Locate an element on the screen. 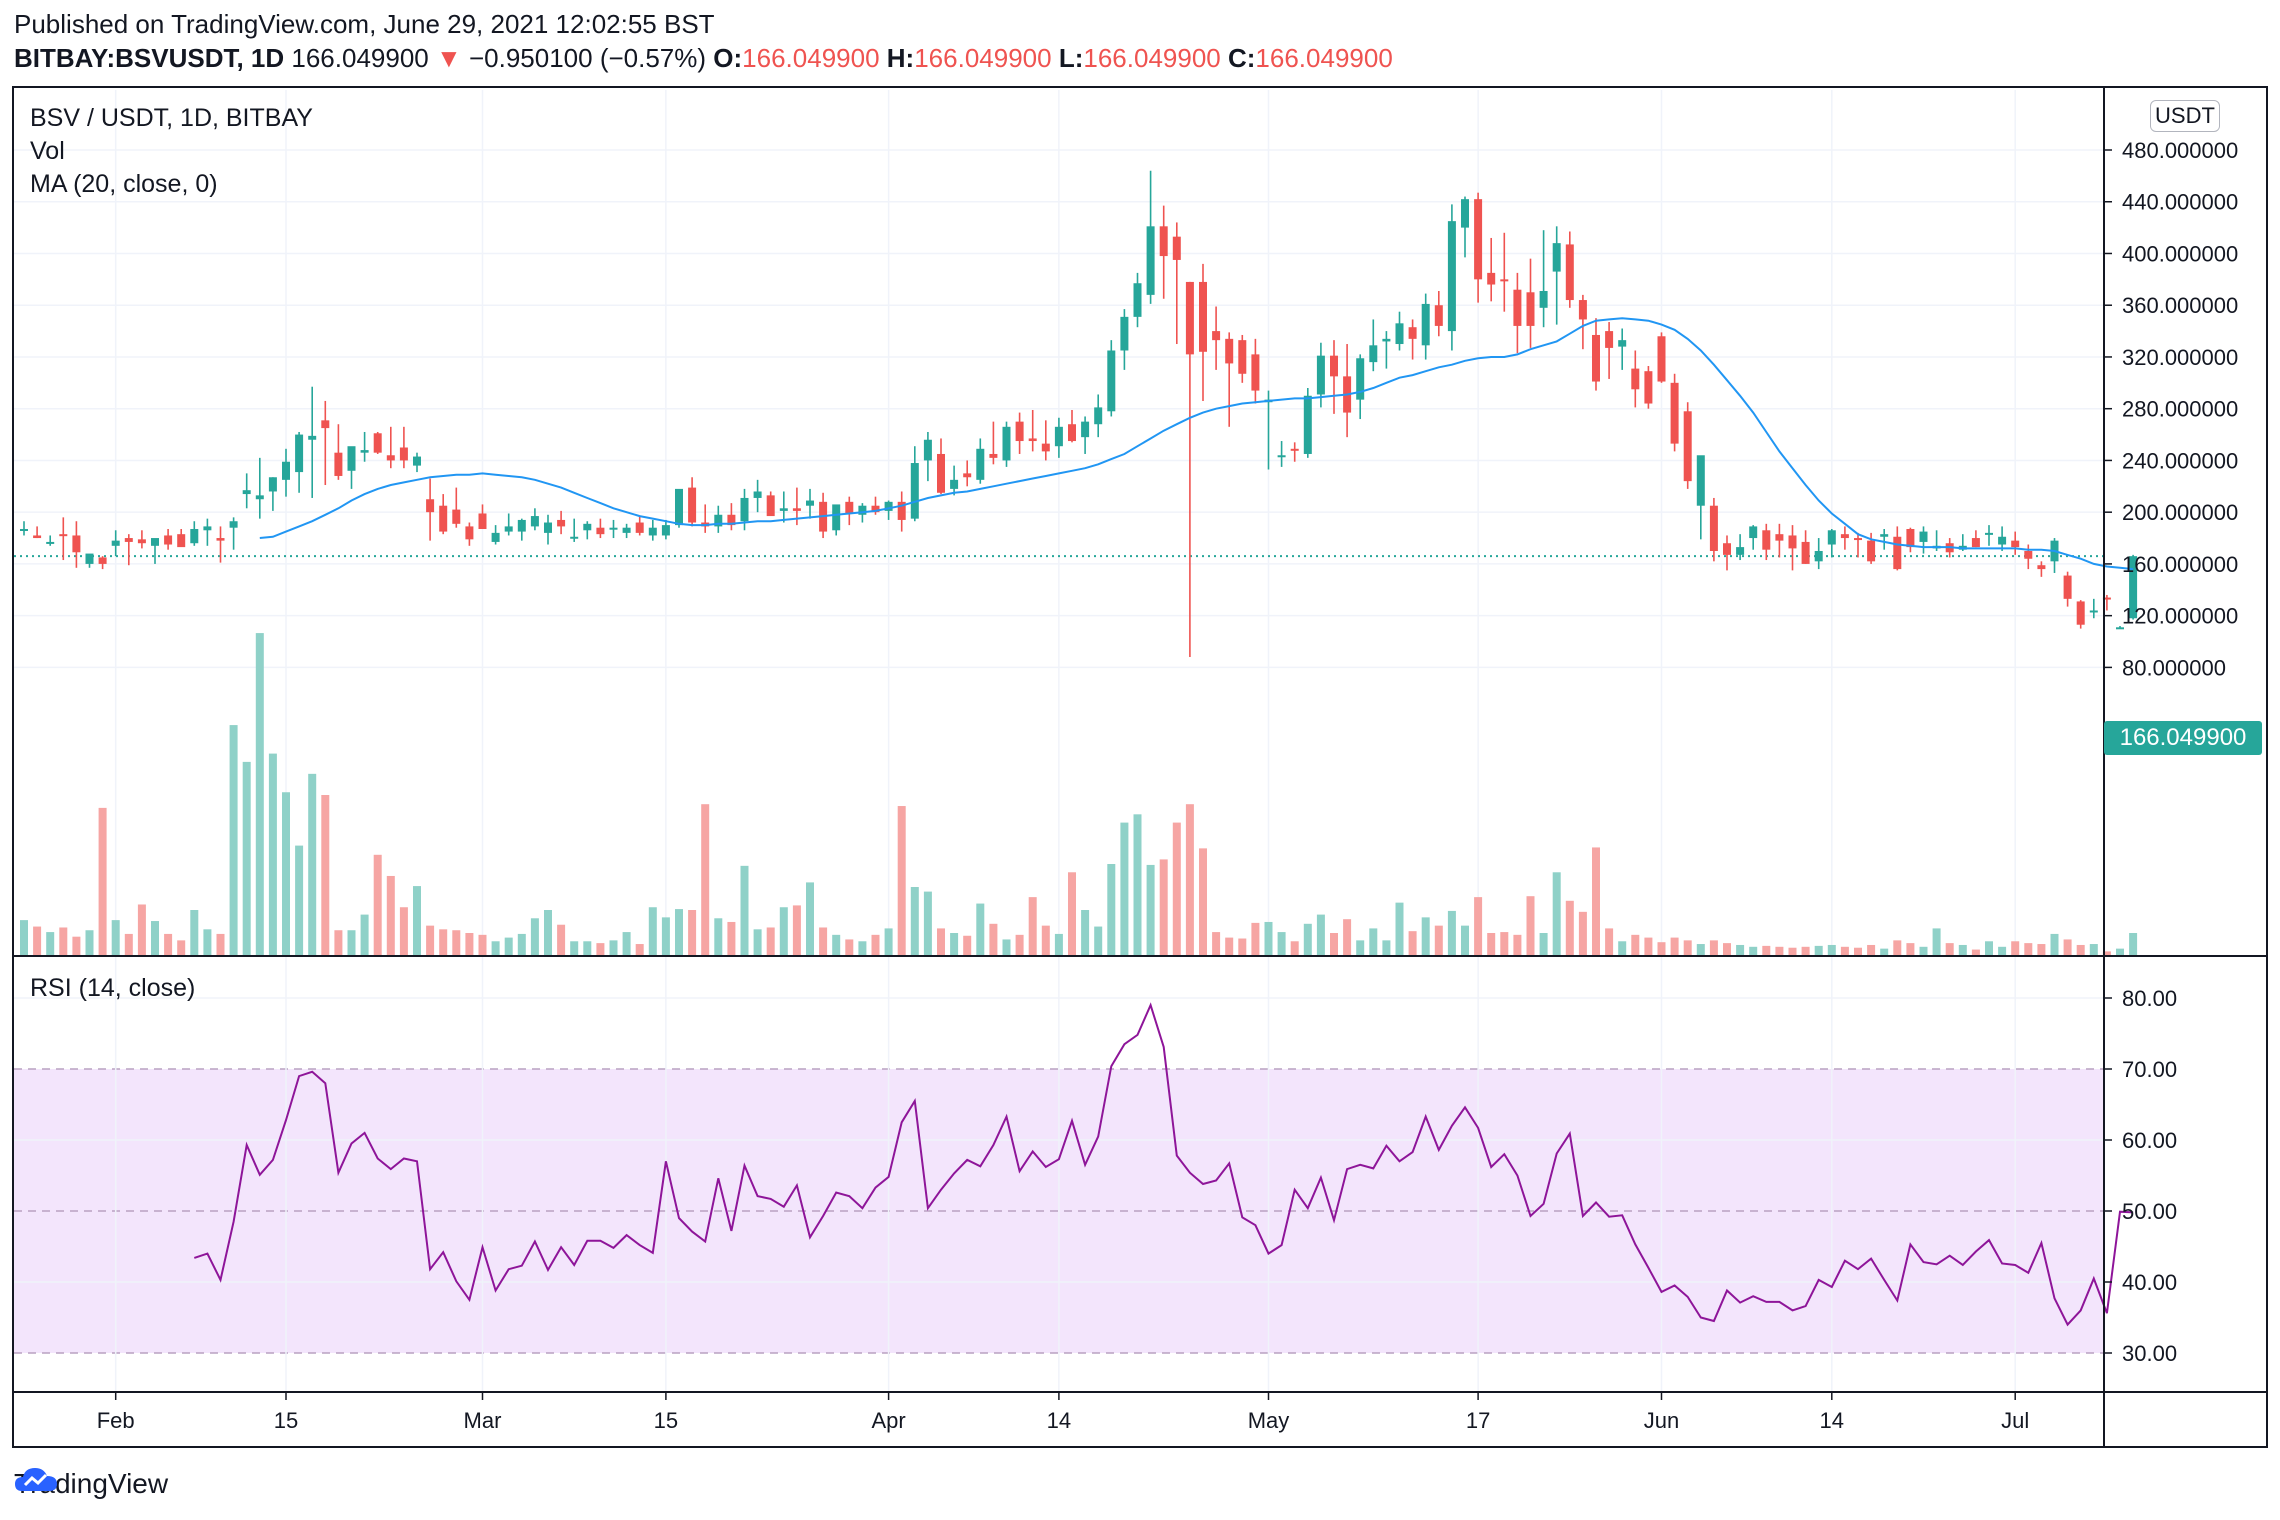 The width and height of the screenshot is (2280, 1520). ma-legend: MA (20, close, 0) is located at coordinates (124, 184).